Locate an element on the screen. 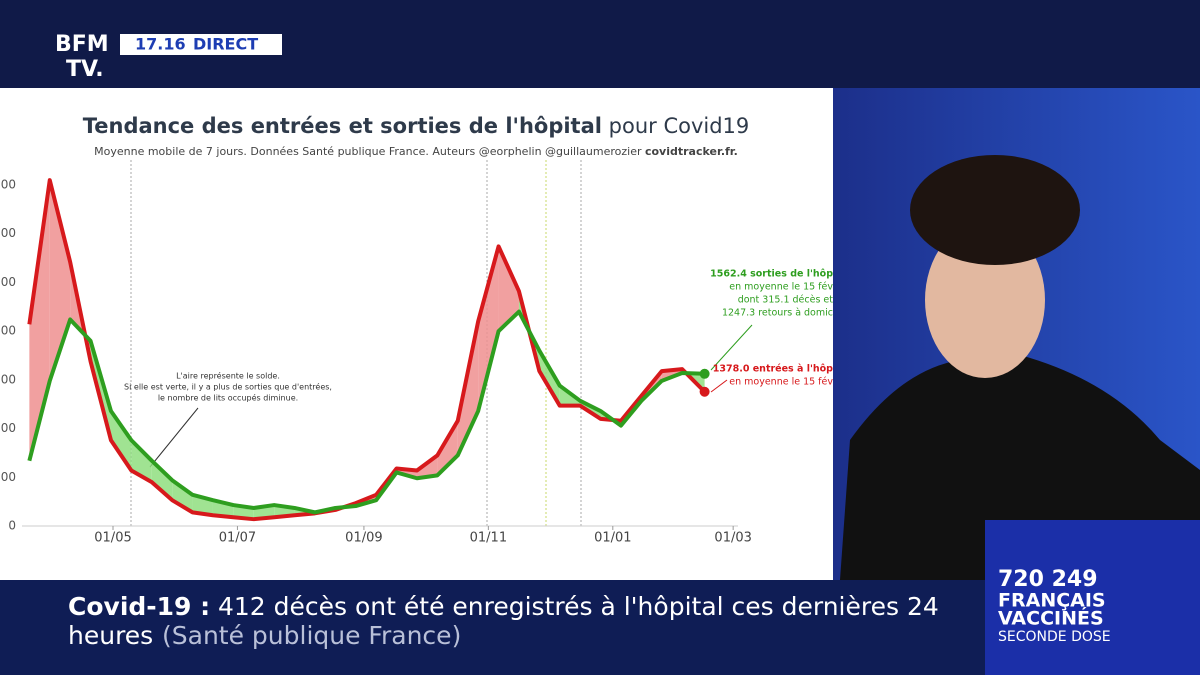  annotation: dont 315.1 décès et is located at coordinates (786, 300).